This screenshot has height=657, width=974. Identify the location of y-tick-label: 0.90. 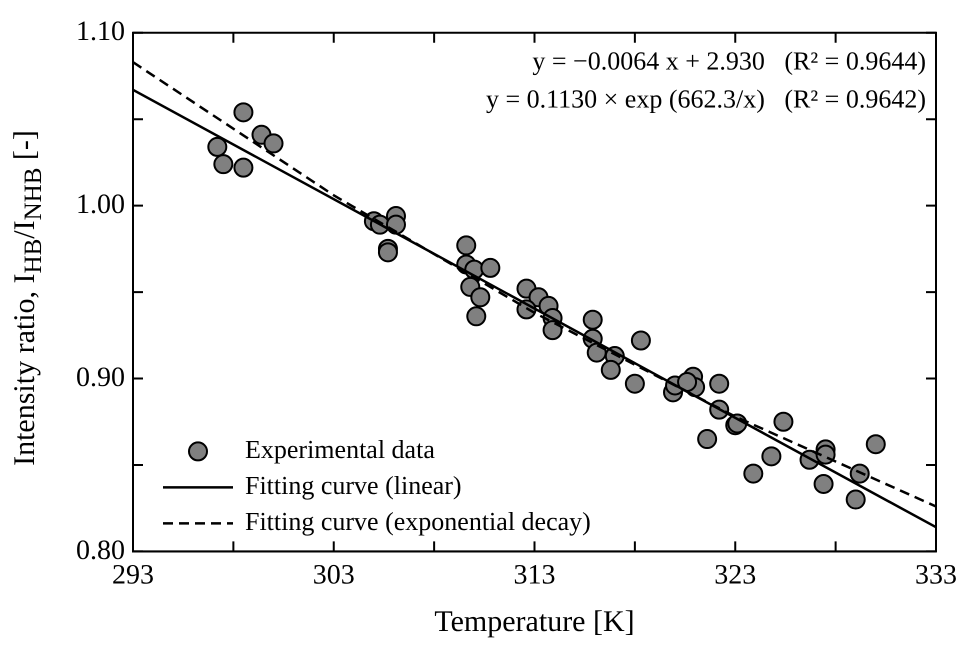
(100, 377).